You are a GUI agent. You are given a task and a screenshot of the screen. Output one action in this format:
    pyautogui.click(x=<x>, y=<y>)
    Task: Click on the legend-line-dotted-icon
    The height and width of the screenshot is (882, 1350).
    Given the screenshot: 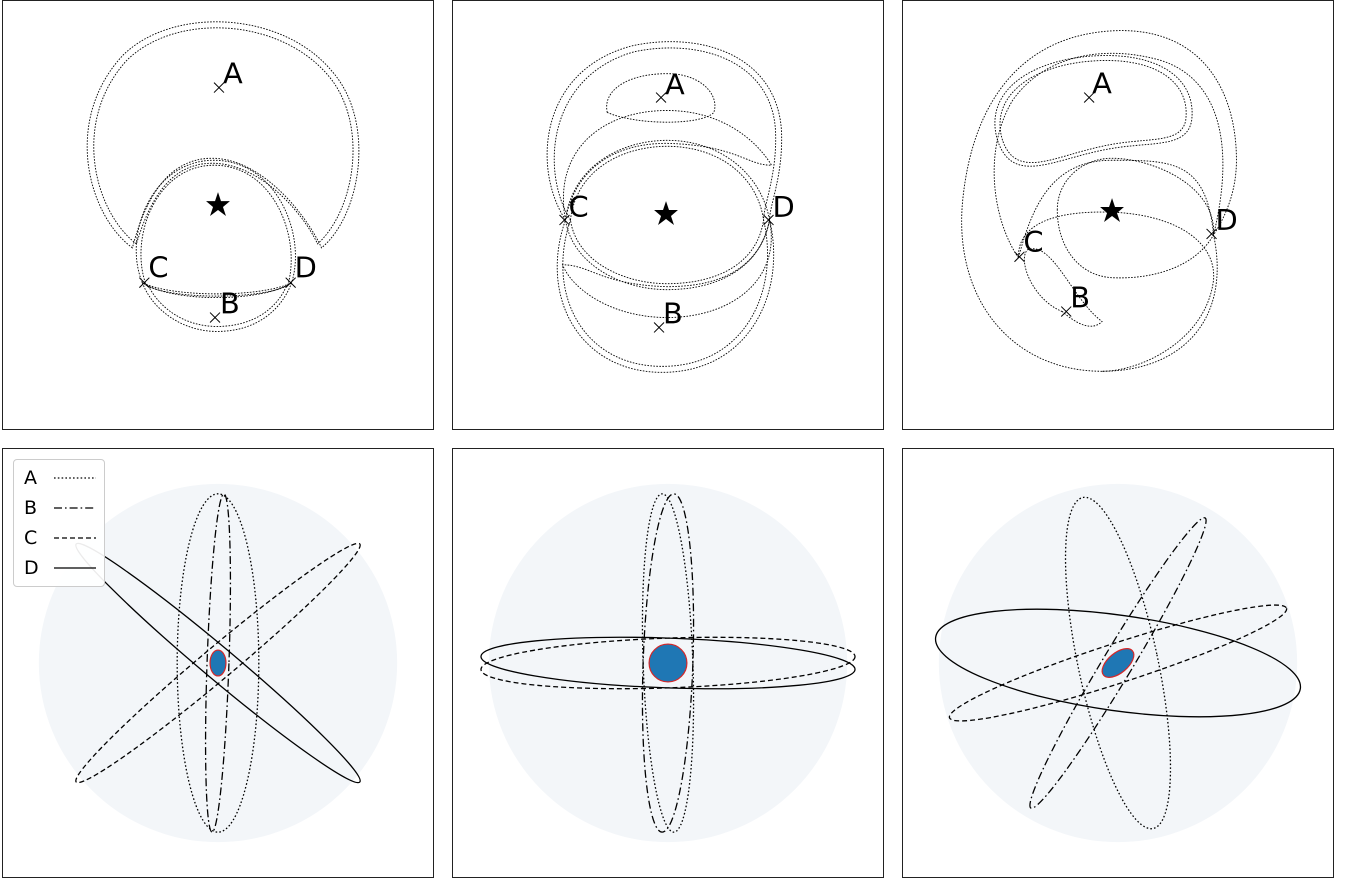 What is the action you would take?
    pyautogui.click(x=75, y=478)
    